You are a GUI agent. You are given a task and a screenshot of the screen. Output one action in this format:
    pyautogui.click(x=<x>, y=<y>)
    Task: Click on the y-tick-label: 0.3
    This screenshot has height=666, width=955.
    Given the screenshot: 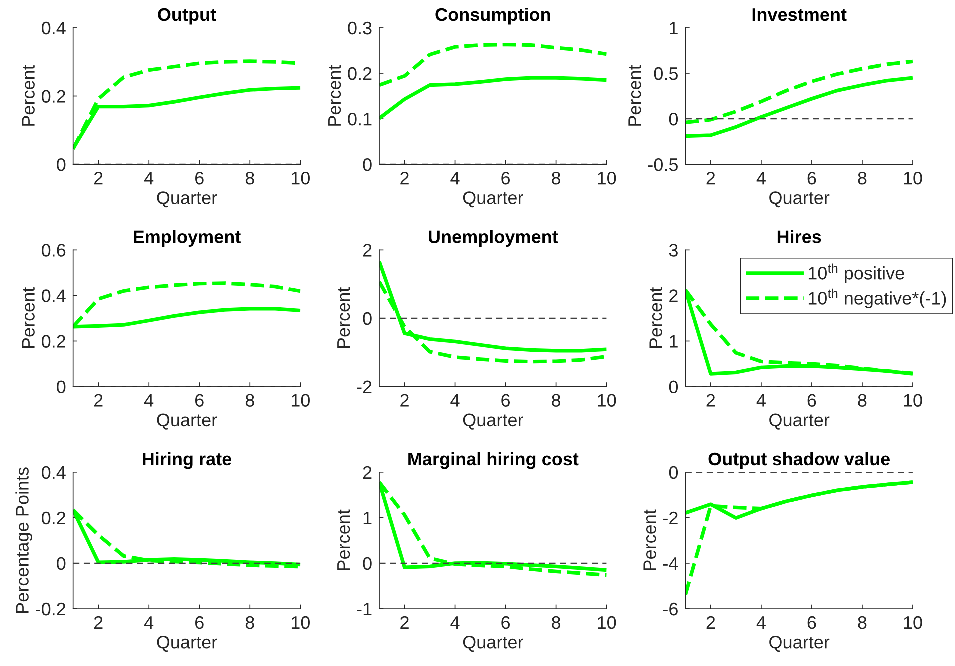 What is the action you would take?
    pyautogui.click(x=360, y=28)
    